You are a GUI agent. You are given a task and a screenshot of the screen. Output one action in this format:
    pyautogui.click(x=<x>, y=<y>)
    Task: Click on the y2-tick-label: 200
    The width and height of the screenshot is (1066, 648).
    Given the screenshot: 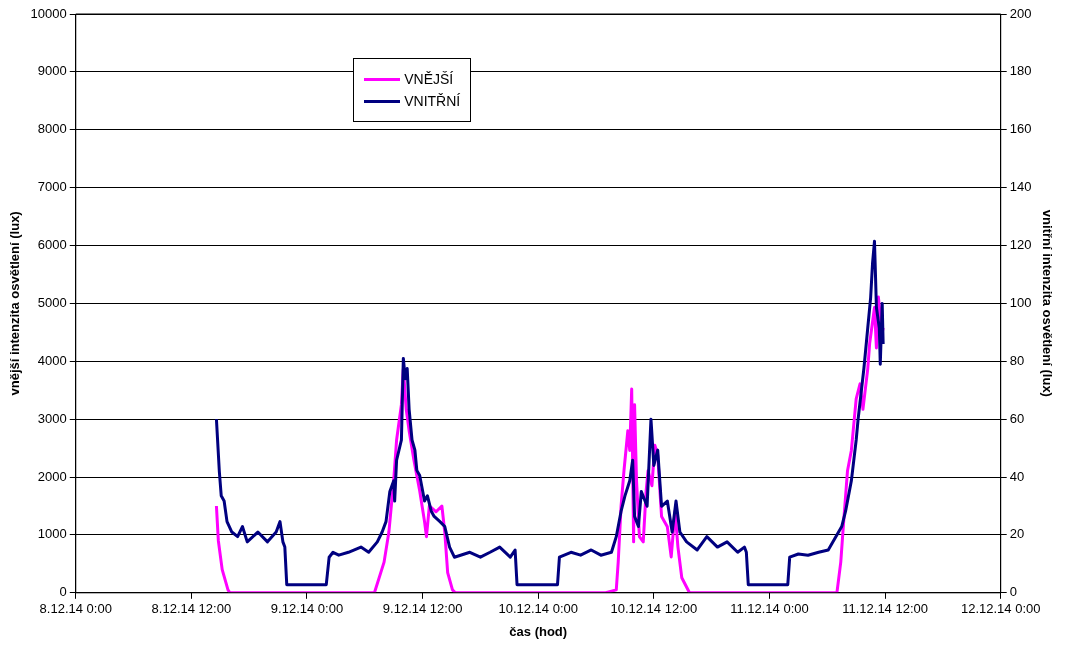 What is the action you would take?
    pyautogui.click(x=1020, y=13)
    